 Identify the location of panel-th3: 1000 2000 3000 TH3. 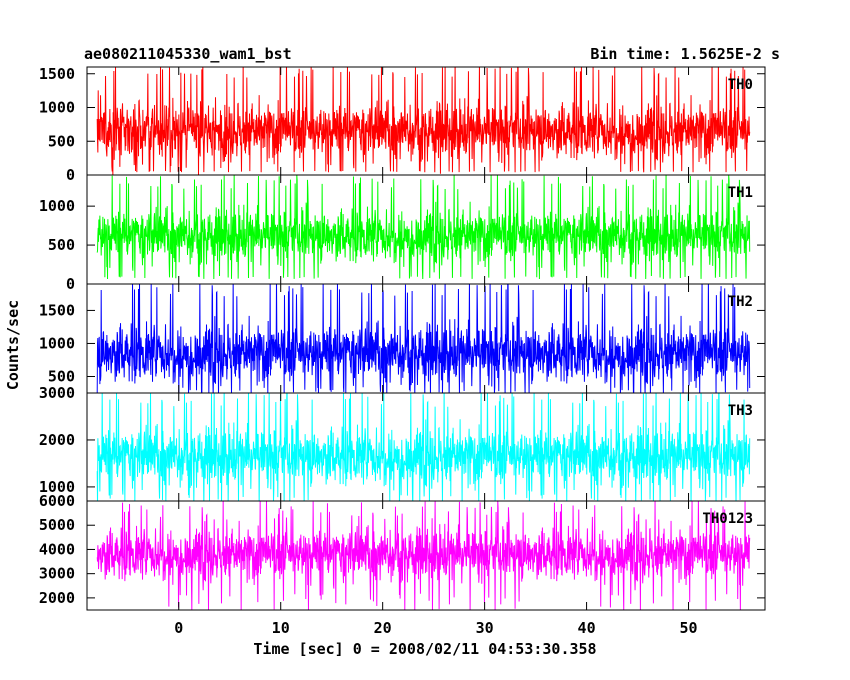
(402, 443).